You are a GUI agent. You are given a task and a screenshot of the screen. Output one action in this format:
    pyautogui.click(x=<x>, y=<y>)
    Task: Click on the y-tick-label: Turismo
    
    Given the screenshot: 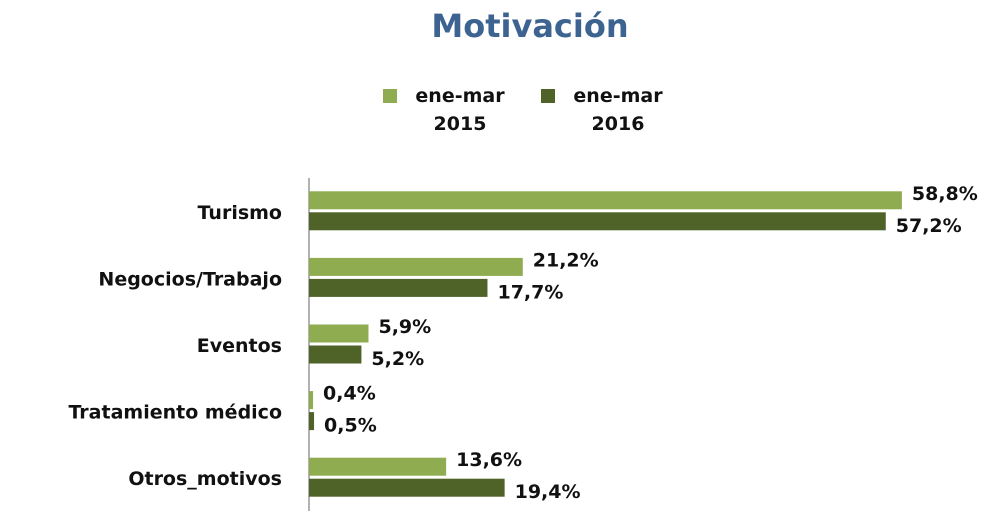 What is the action you would take?
    pyautogui.click(x=240, y=213)
    